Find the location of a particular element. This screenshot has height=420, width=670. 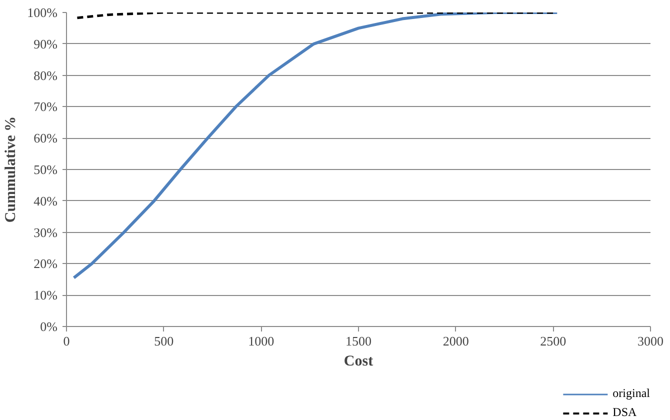

x-tick-label: 3000 is located at coordinates (651, 341).